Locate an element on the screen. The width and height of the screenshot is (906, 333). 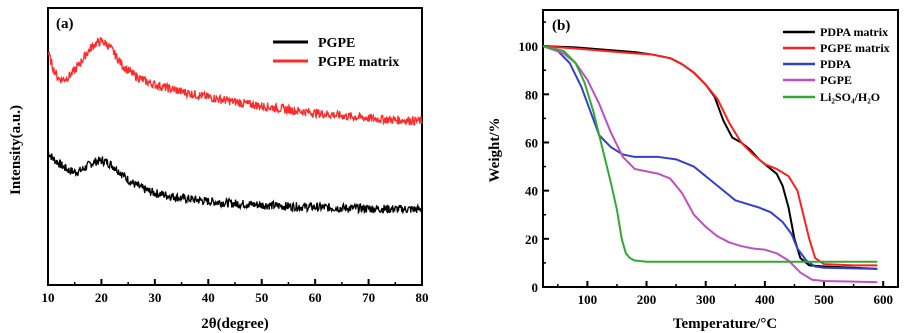
panel-b-y-tick-label-100: 100 is located at coordinates (529, 46).